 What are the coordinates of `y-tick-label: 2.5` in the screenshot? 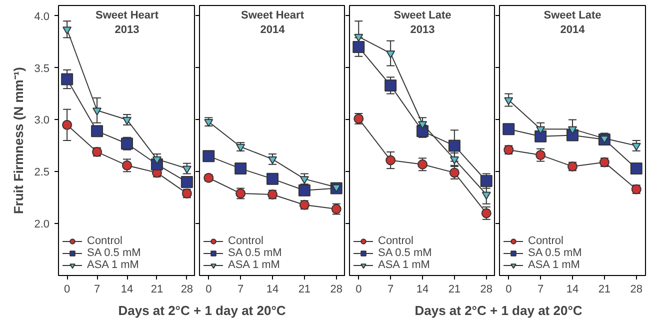 It's located at (42, 172).